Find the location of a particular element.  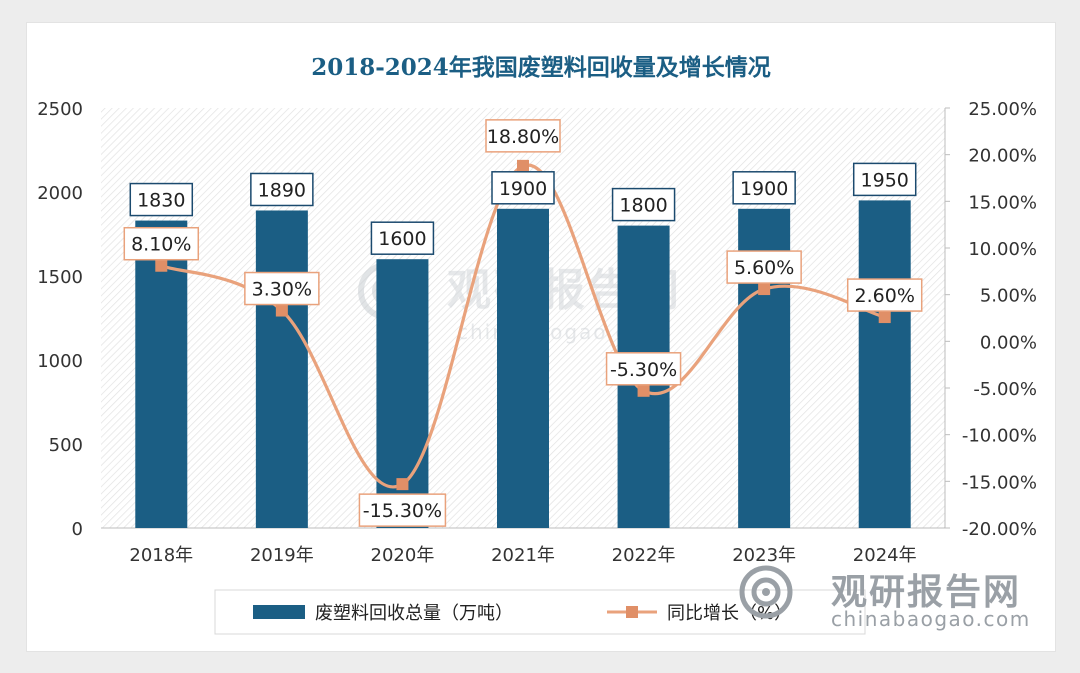

x-tick-label: 2018年 is located at coordinates (161, 555).